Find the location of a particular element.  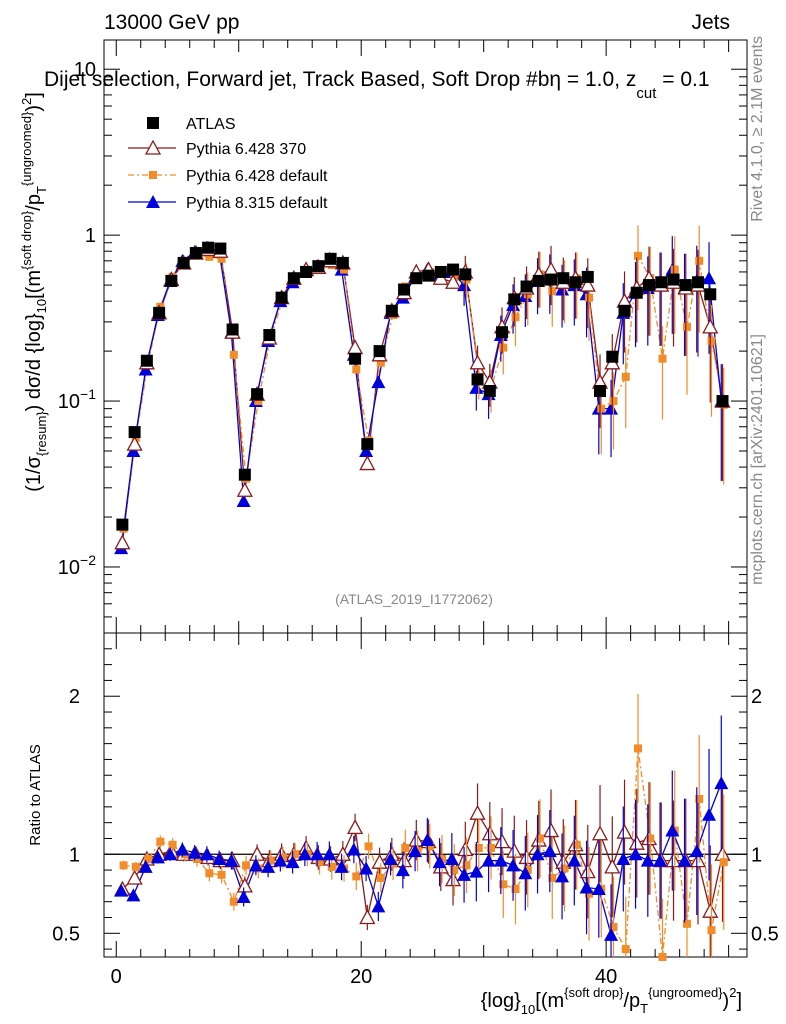

beam-label: 13000 GeV pp is located at coordinates (171, 22).